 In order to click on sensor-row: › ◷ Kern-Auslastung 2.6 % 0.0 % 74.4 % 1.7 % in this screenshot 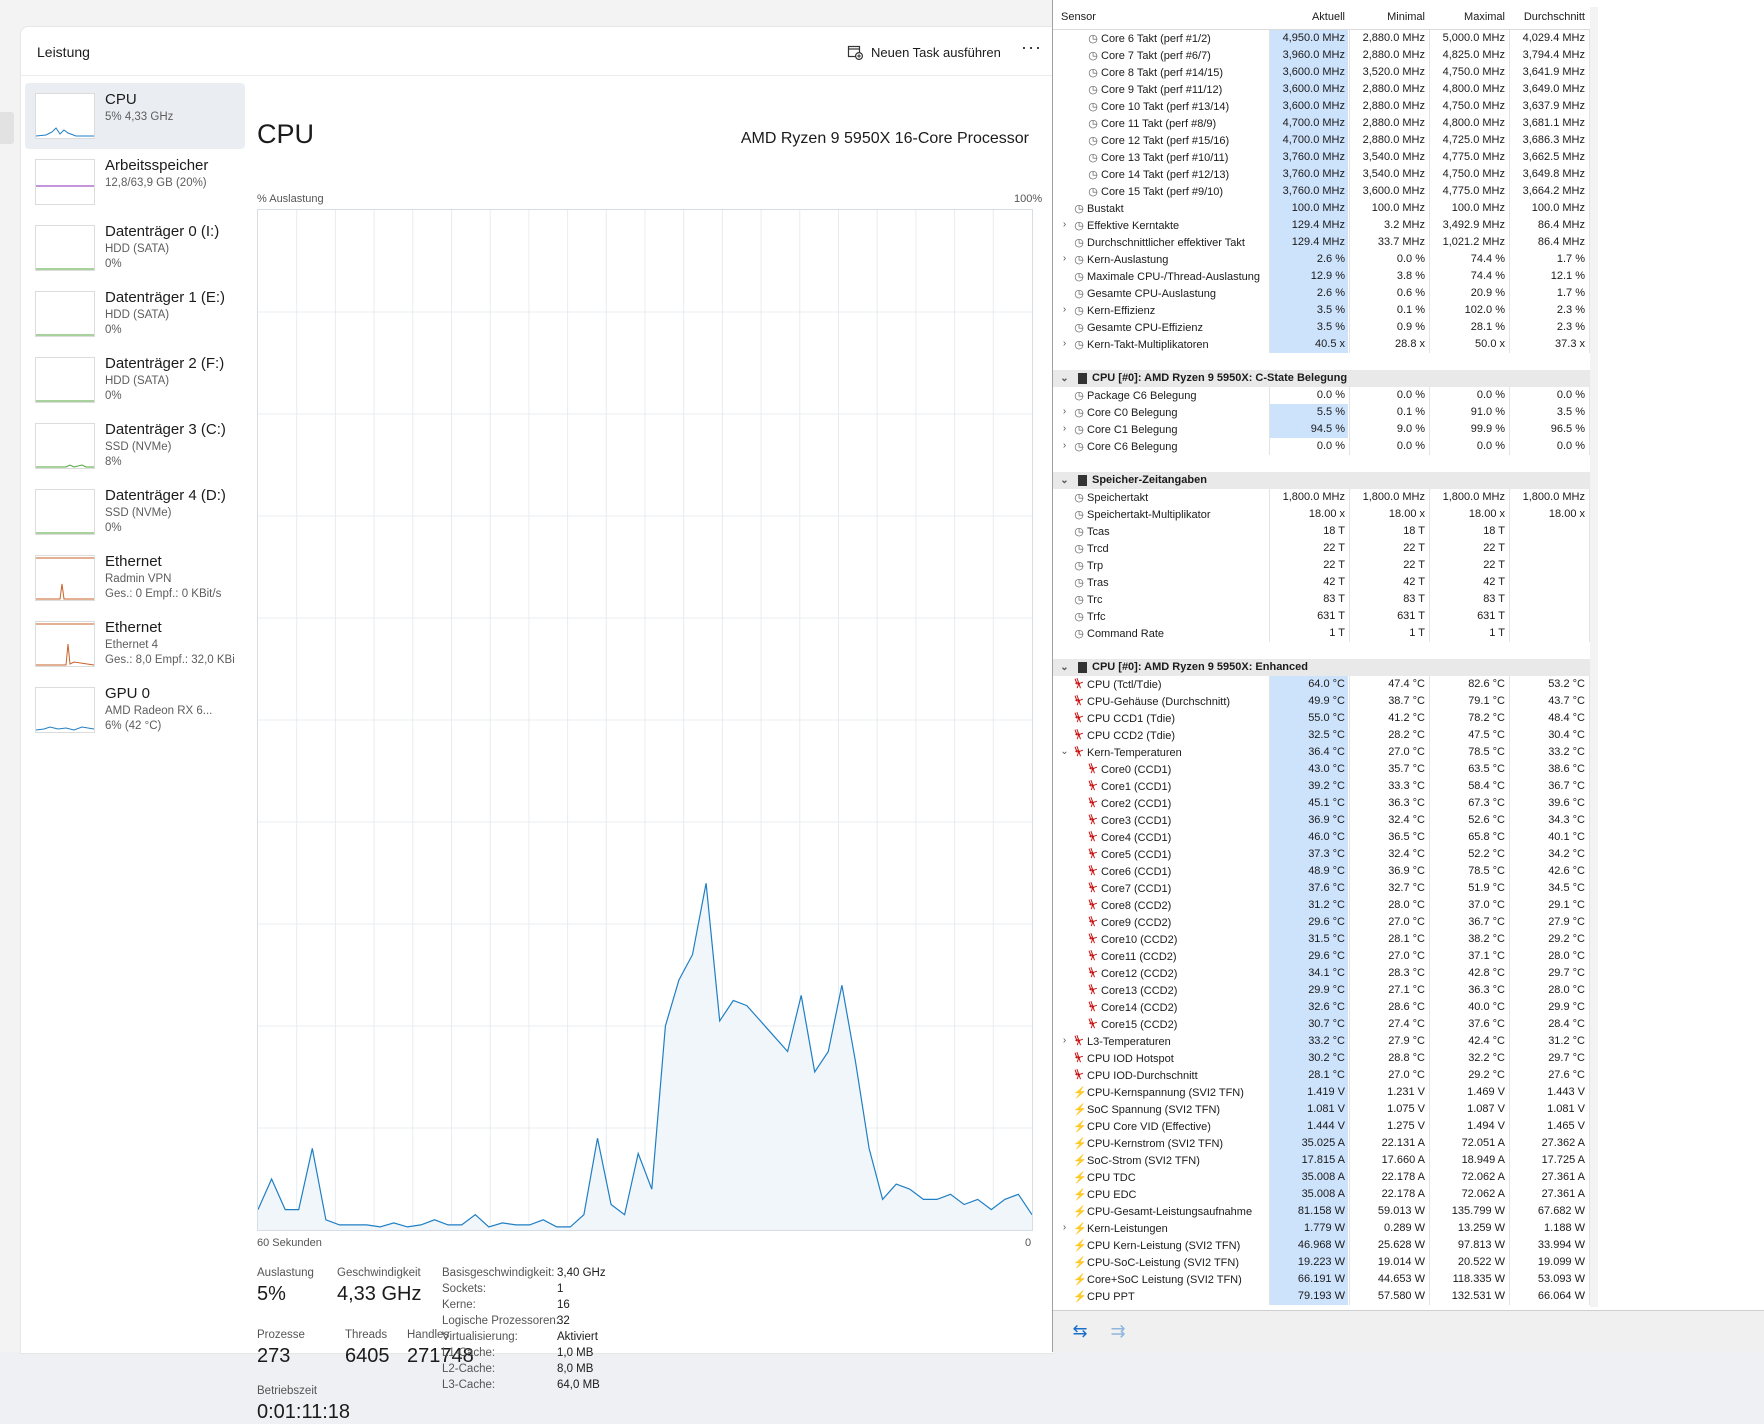, I will do `click(1321, 259)`.